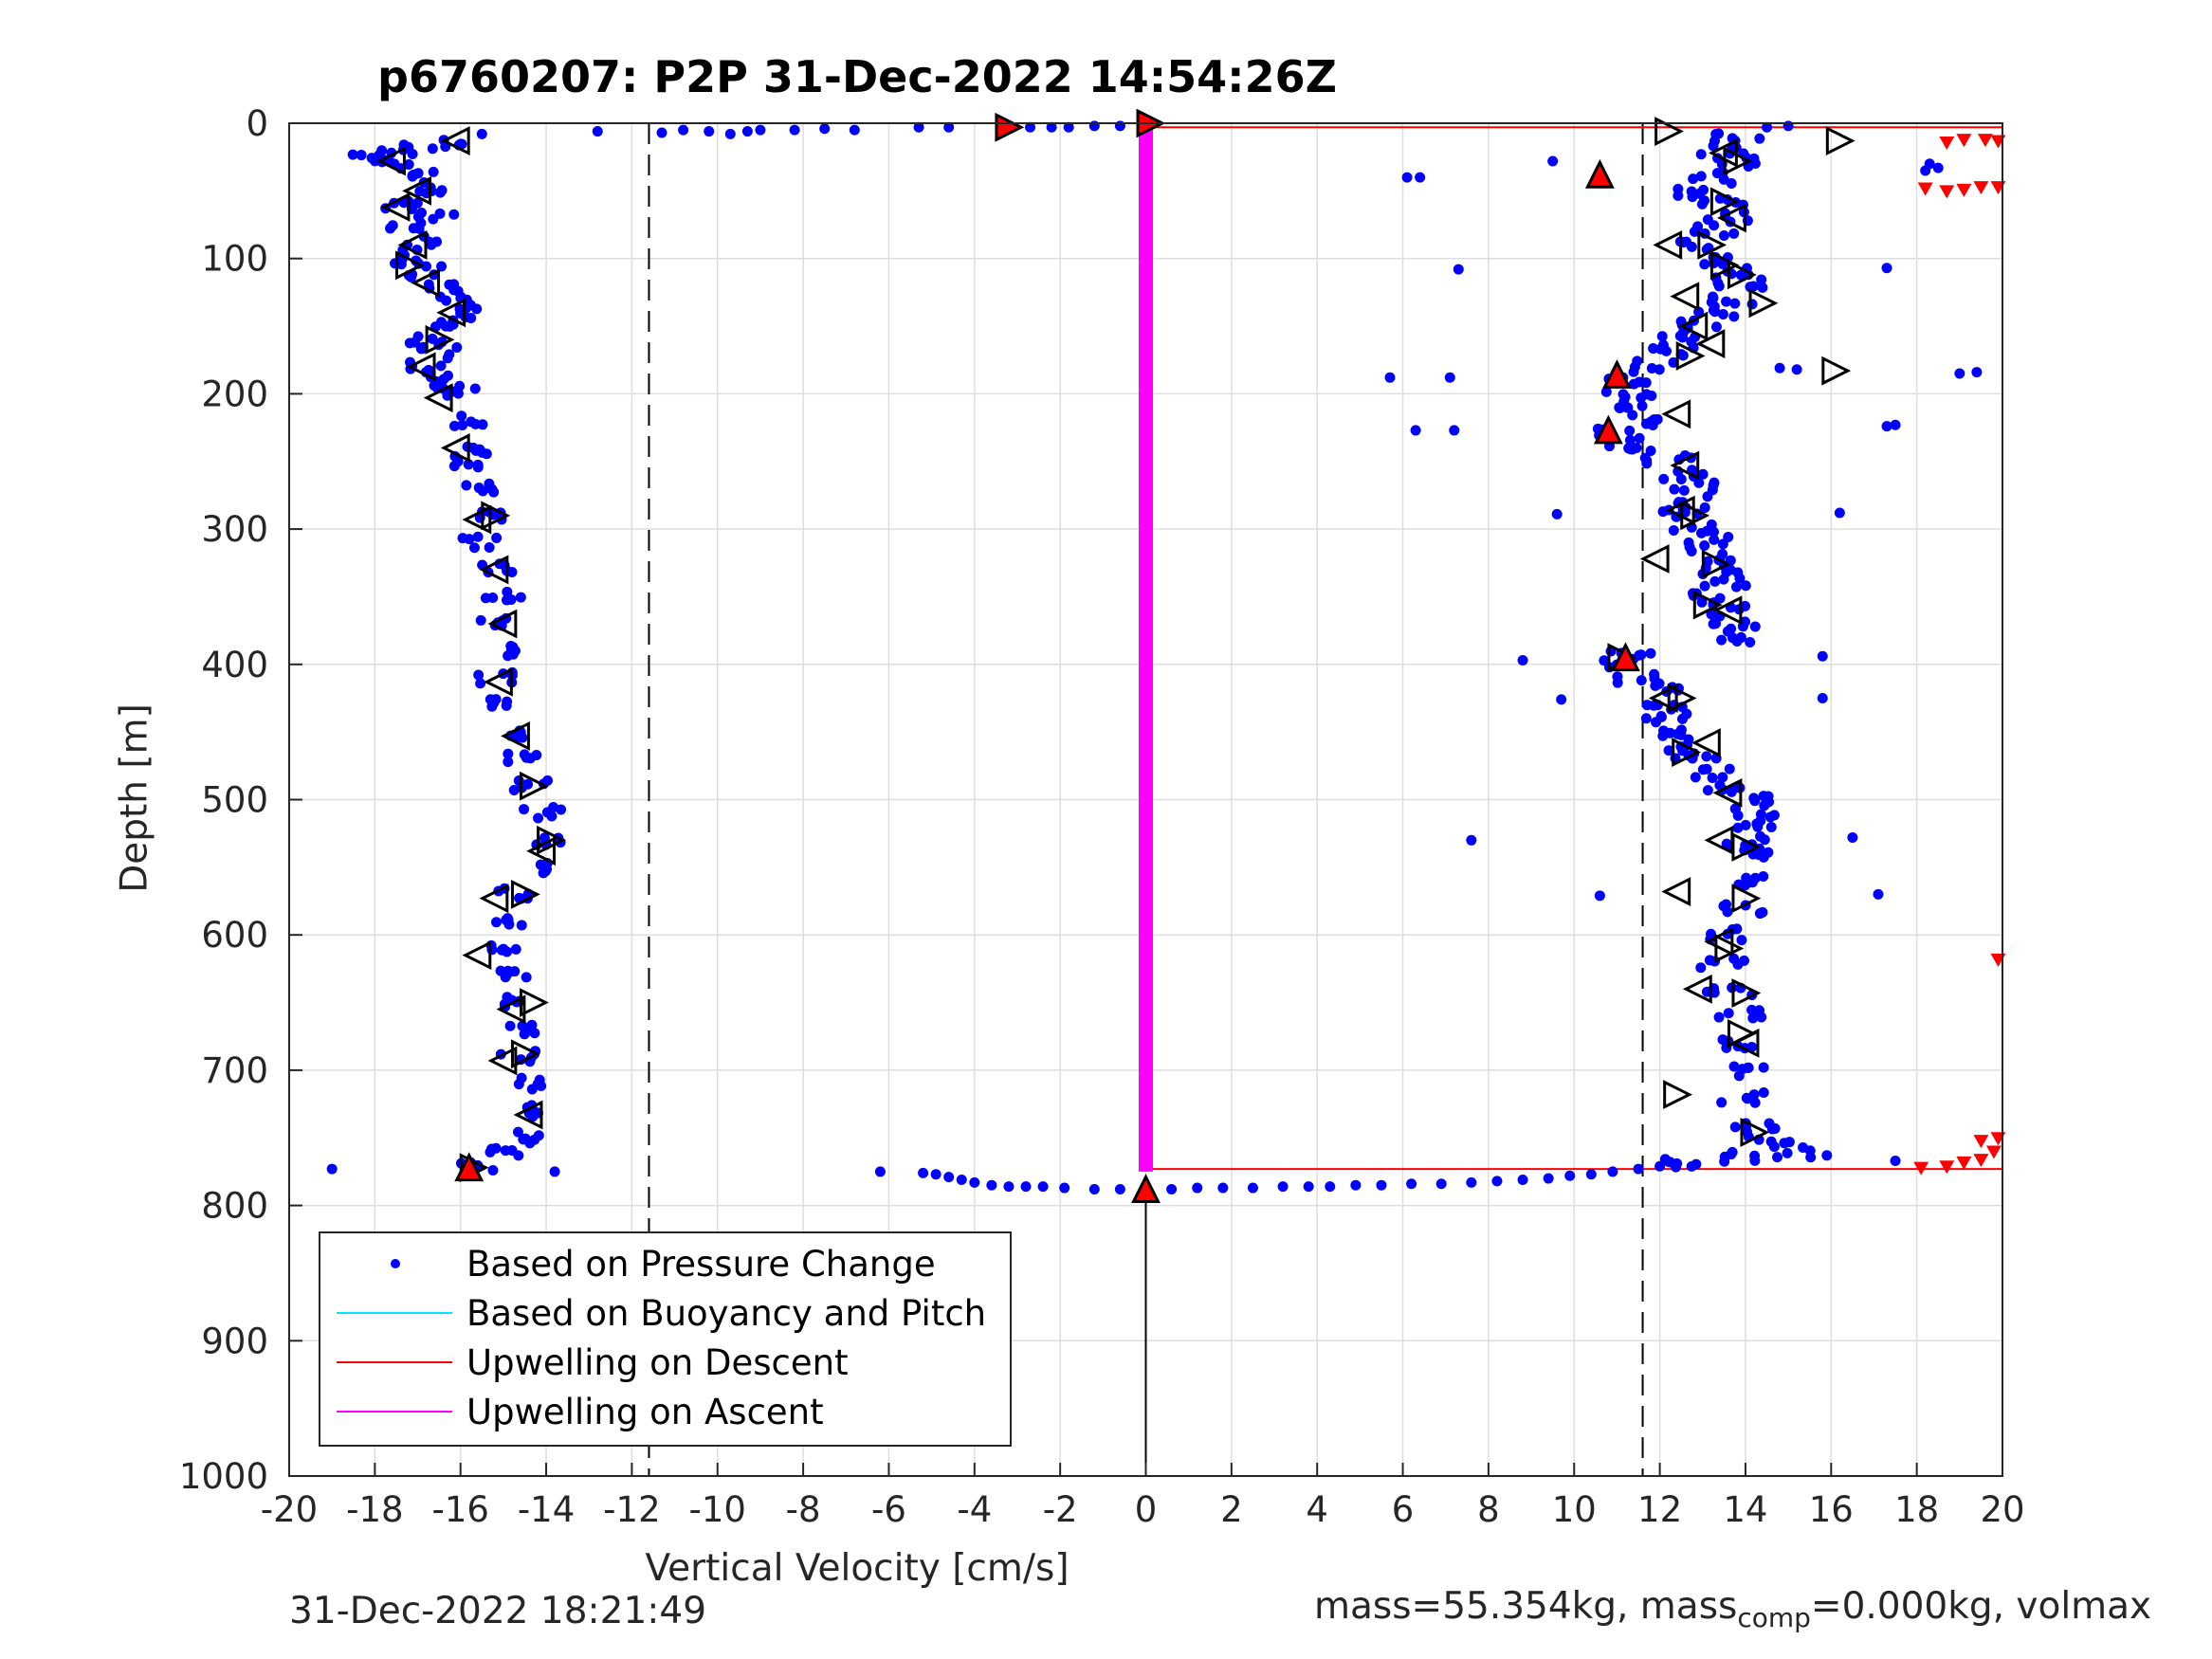  I want to click on y-tick-label: 0, so click(257, 123).